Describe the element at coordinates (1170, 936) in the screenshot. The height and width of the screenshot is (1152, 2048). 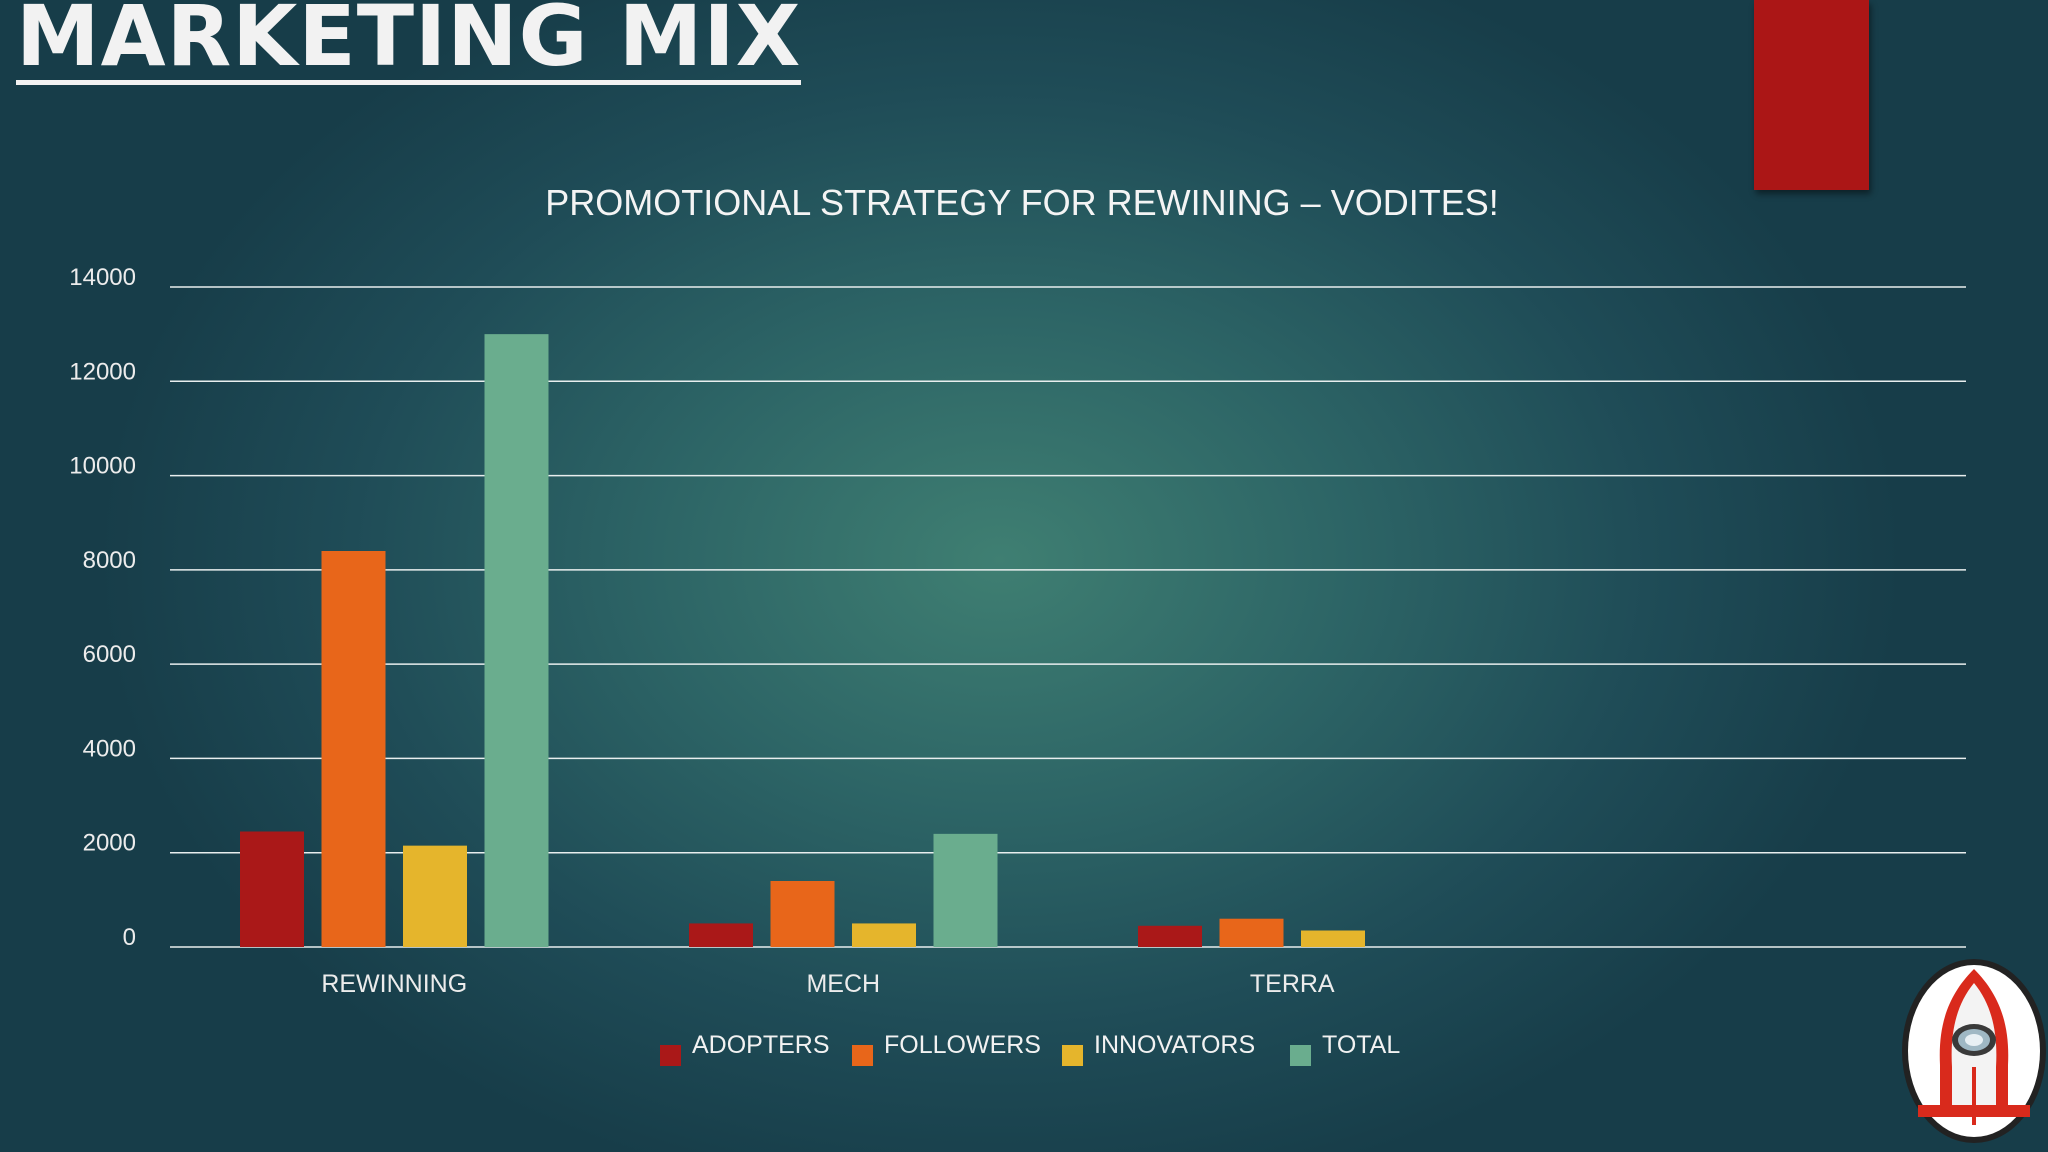
I see `bar-adopters-terra` at that location.